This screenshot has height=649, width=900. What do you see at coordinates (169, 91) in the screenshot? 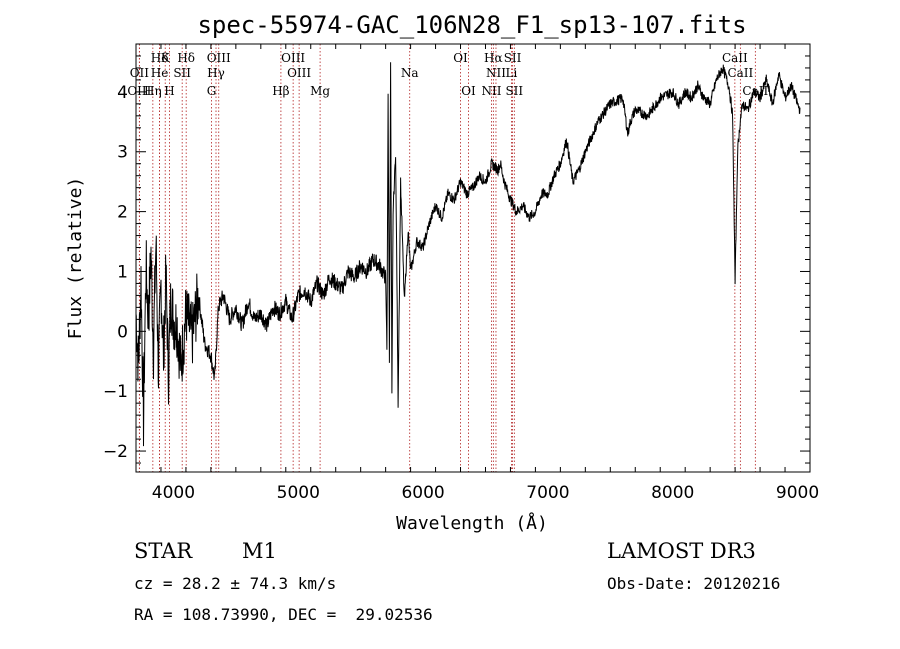
I see `spectral-line-label: H` at bounding box center [169, 91].